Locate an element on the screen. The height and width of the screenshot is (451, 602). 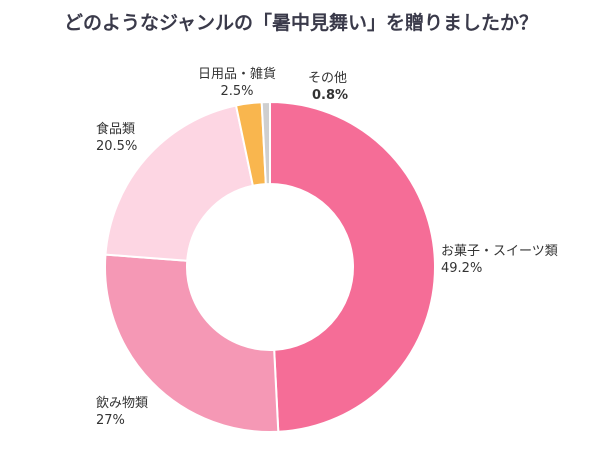
chart-title: どのようなジャンルの「暑中見舞い」を贈りましたか？ is located at coordinates (301, 23).